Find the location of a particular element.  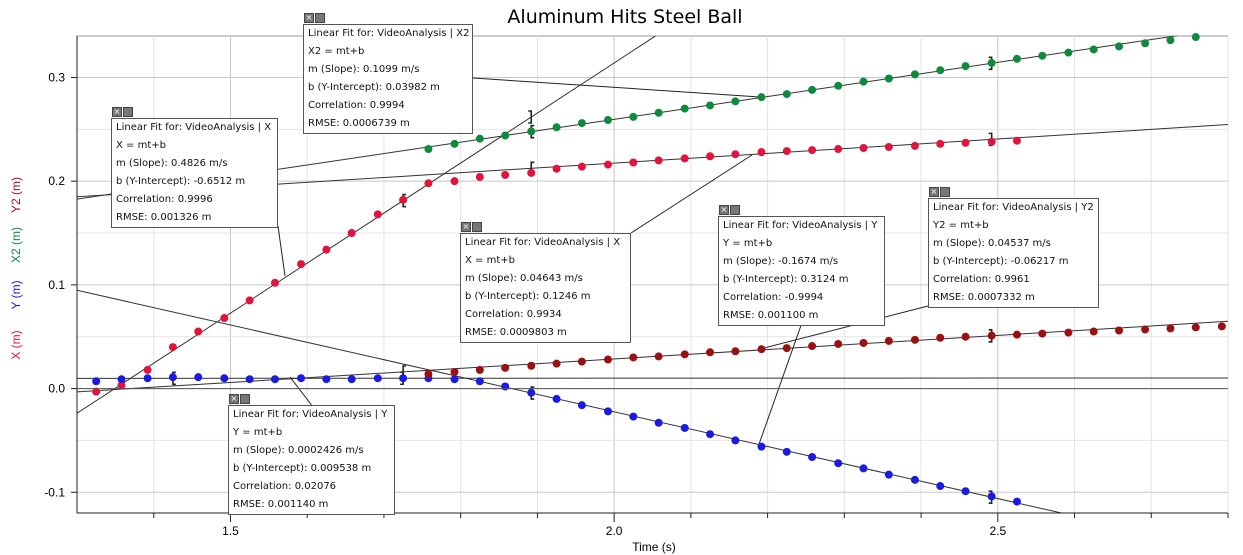

fit-box-title: Linear Fit for: VideoAnalysis | Y is located at coordinates (310, 414).